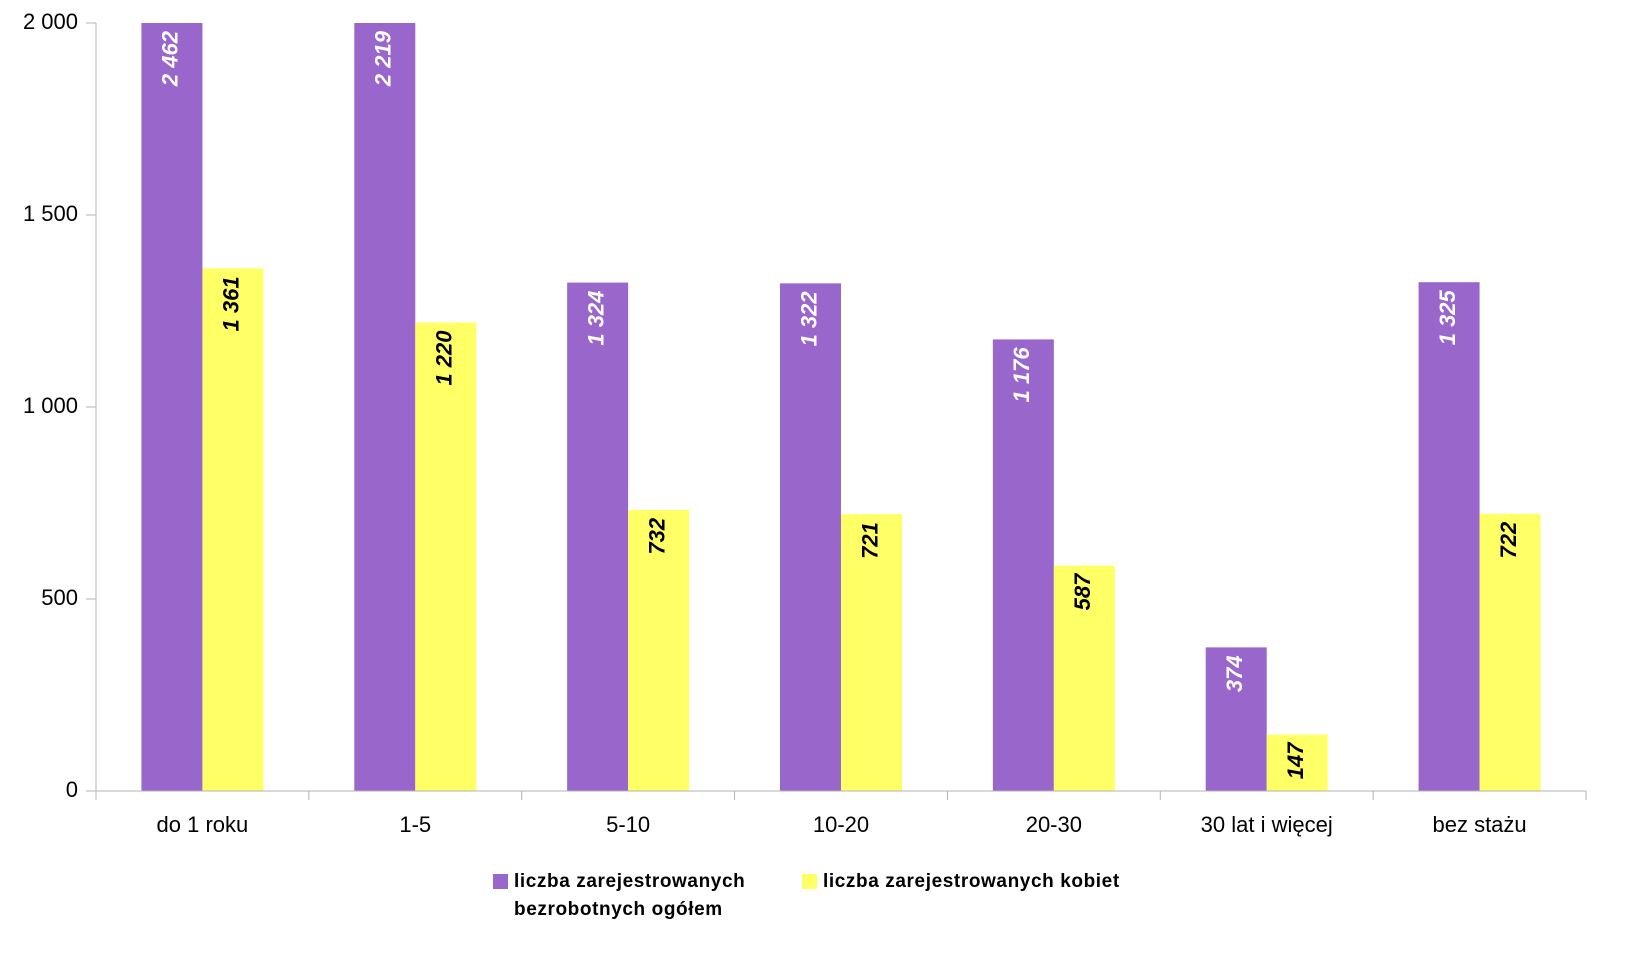  I want to click on data-label: 2 219, so click(383, 58).